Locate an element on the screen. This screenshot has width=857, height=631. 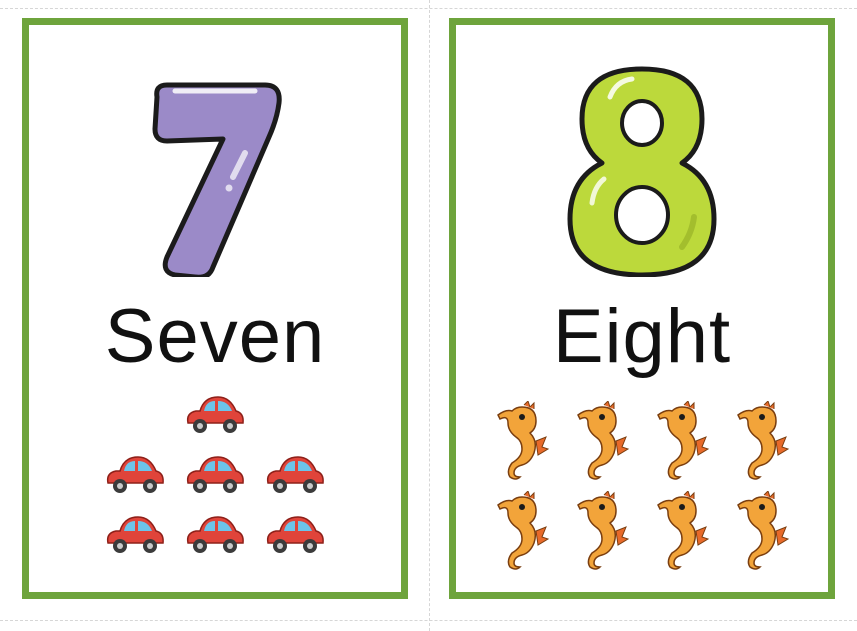
counter-group-seahorses is located at coordinates (642, 491).